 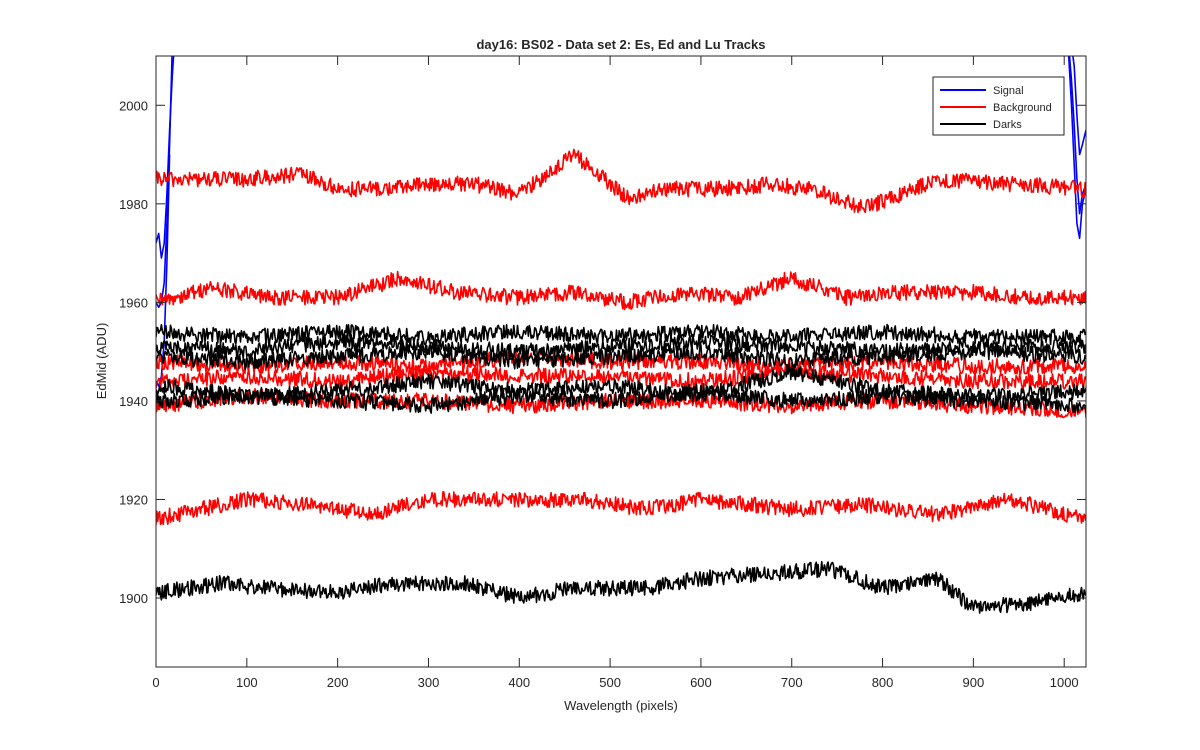 What do you see at coordinates (1064, 682) in the screenshot?
I see `x-tick-label: 1000` at bounding box center [1064, 682].